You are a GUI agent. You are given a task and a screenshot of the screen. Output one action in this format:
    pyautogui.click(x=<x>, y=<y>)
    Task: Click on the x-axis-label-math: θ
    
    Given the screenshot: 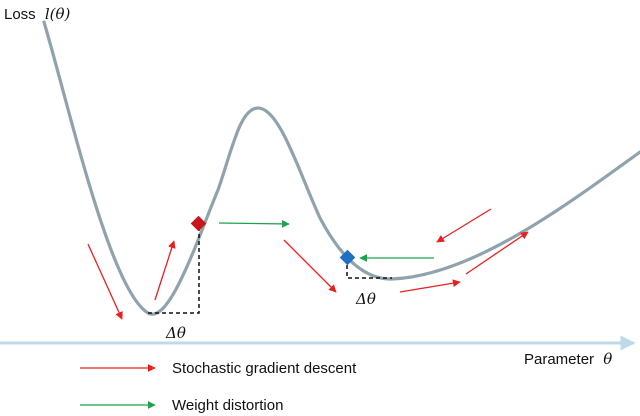 What is the action you would take?
    pyautogui.click(x=607, y=359)
    